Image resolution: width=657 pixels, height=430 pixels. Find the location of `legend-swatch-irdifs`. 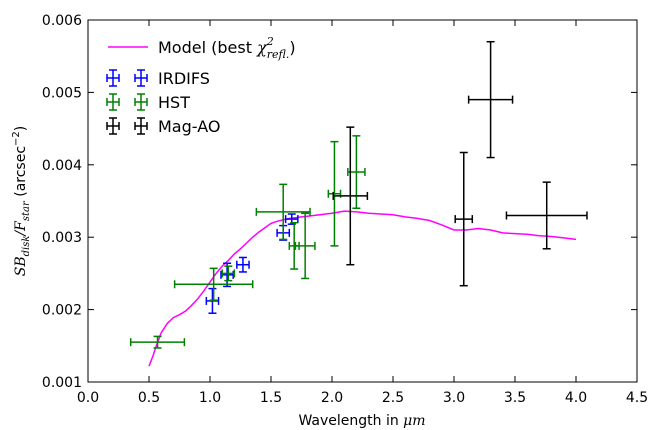

legend-swatch-irdifs is located at coordinates (127, 78).